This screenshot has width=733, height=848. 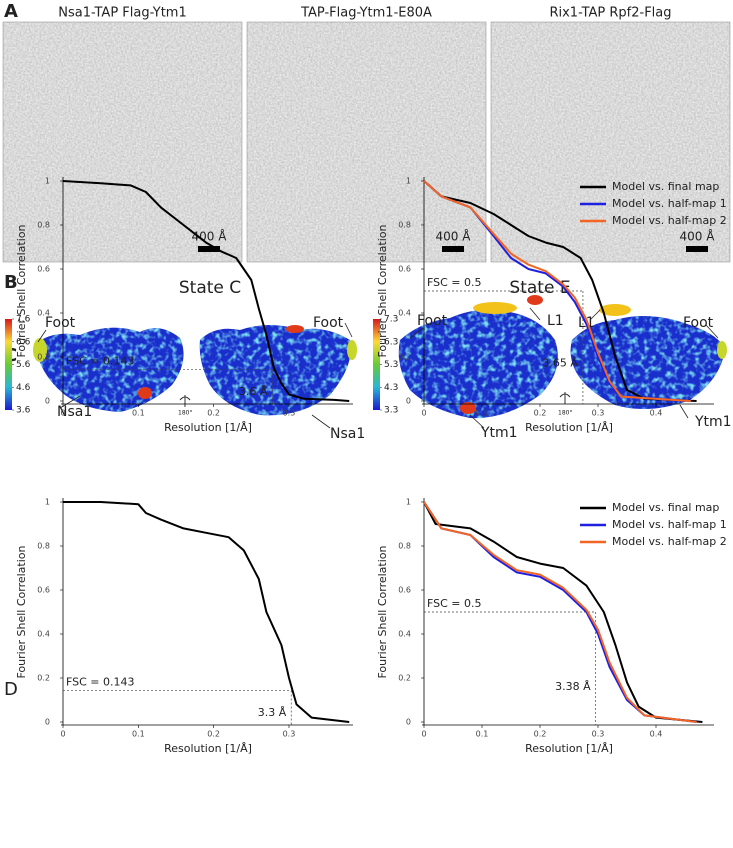 I want to click on resolution-label: 3.3 Å, so click(x=272, y=712).